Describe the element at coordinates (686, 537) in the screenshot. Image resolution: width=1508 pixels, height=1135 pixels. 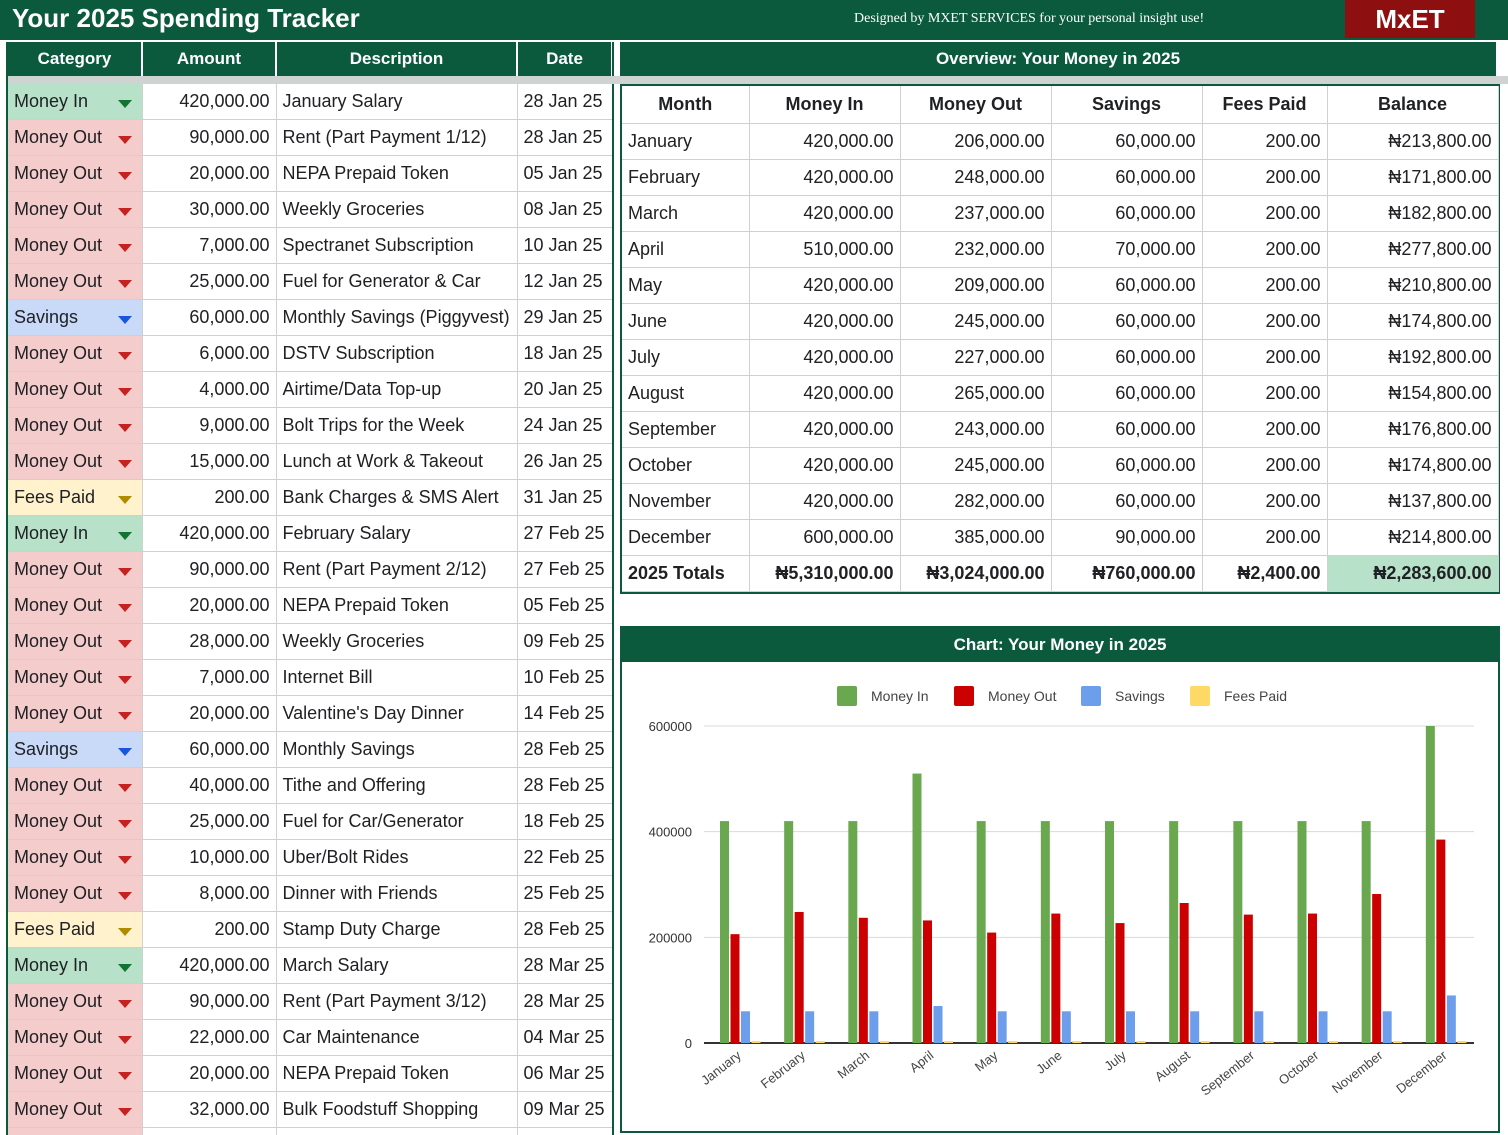
I see `month-cell: December` at that location.